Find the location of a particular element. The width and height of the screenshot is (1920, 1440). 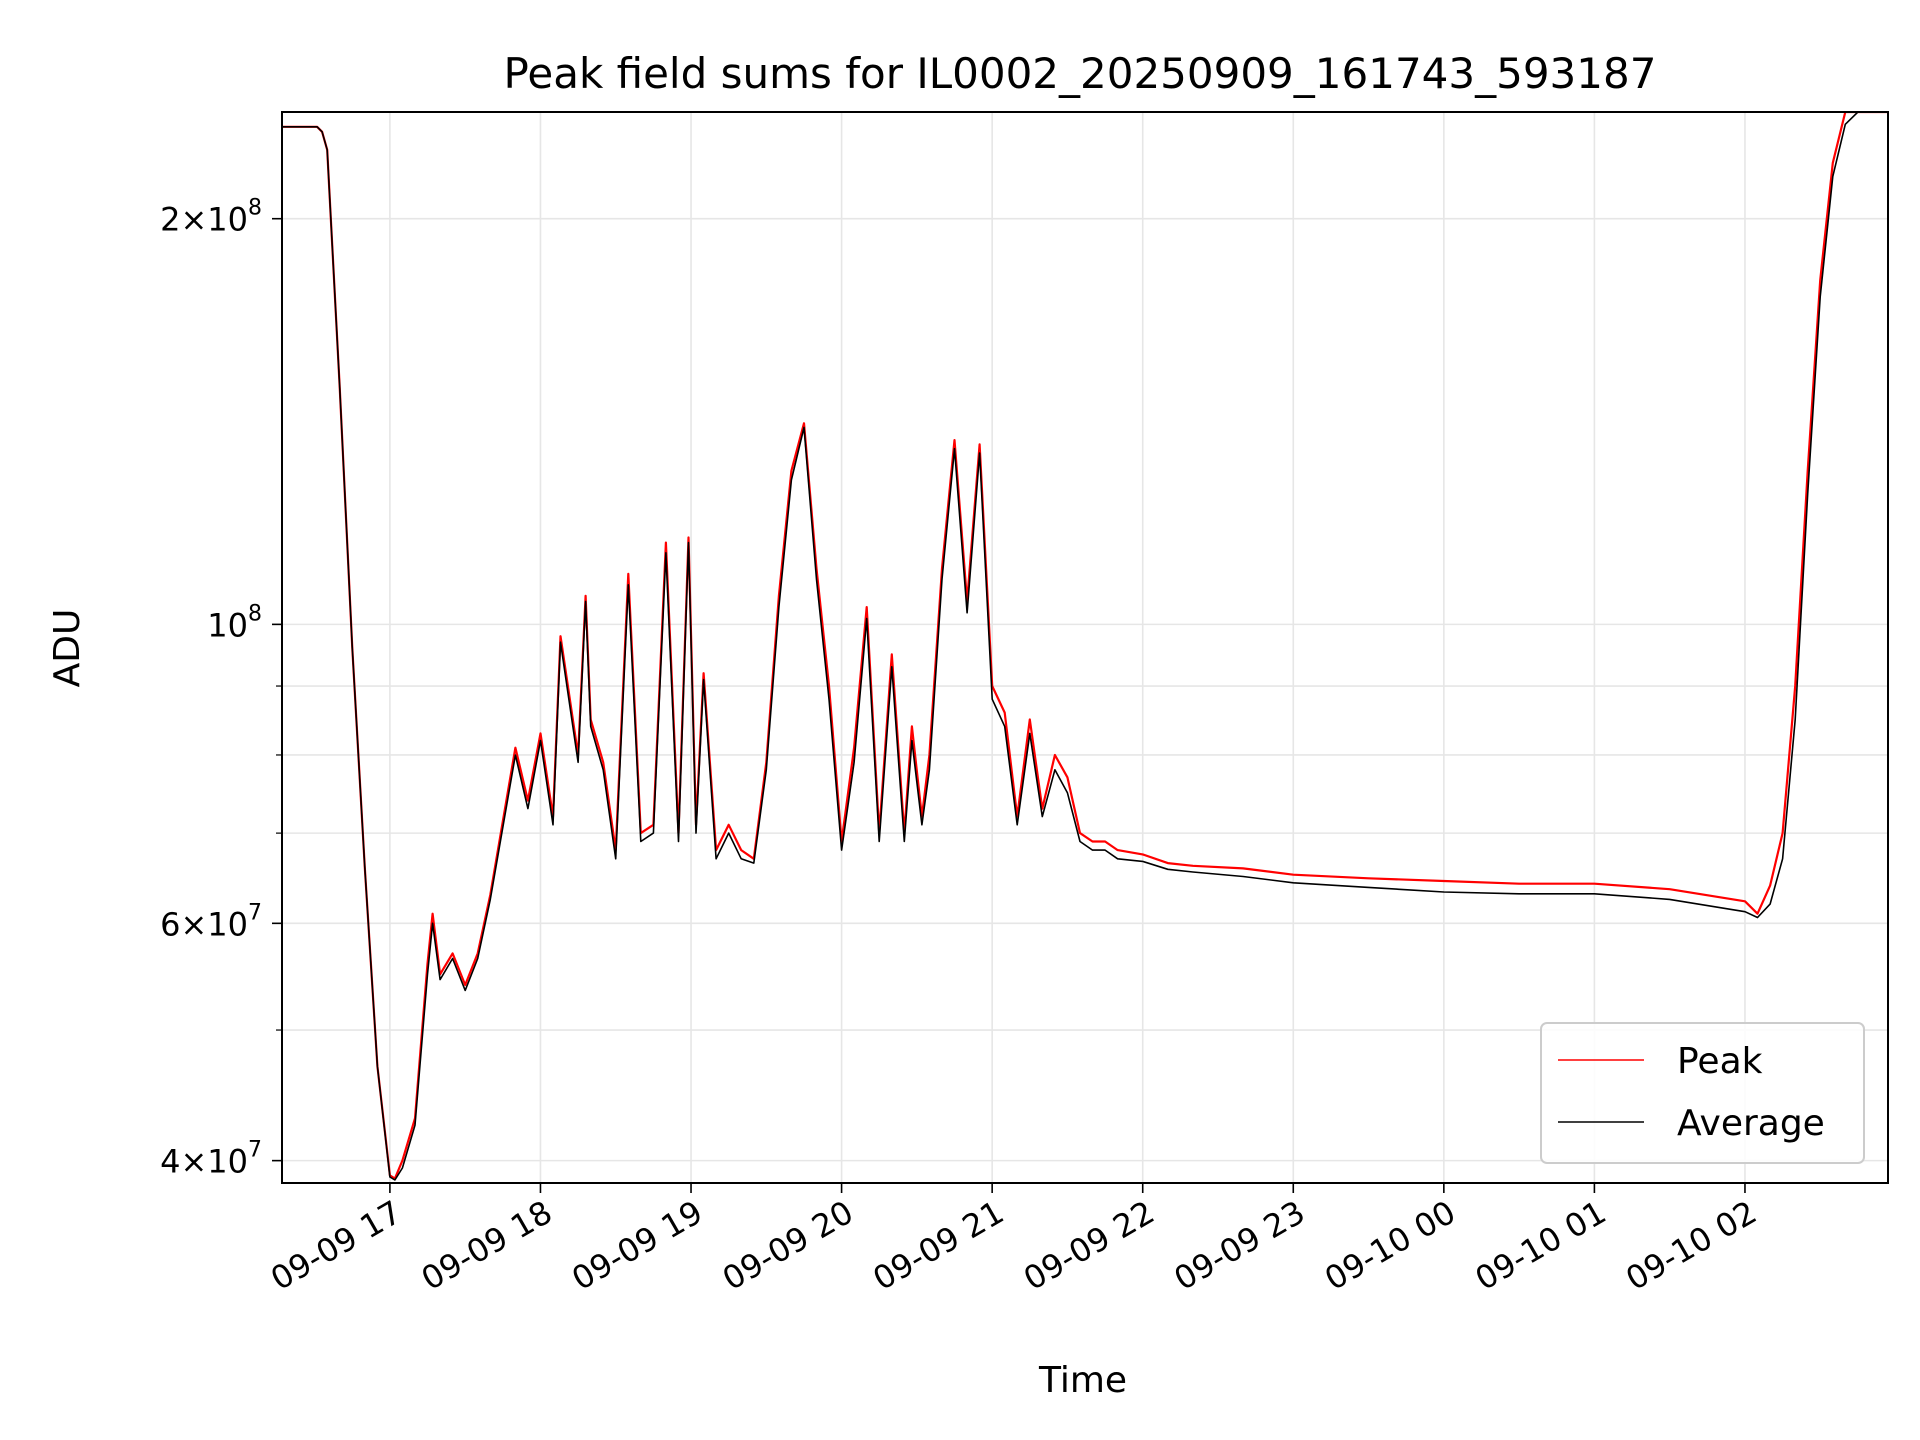

y-tick-label: 108 is located at coordinates (234, 622).